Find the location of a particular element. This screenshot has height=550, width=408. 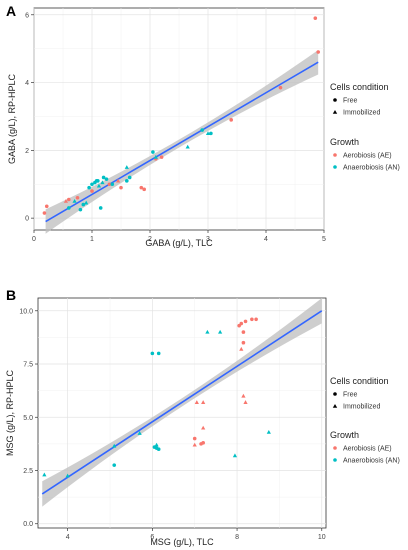

panel-b-x-ticks: 4 6 8 10 is located at coordinates (196, 534).